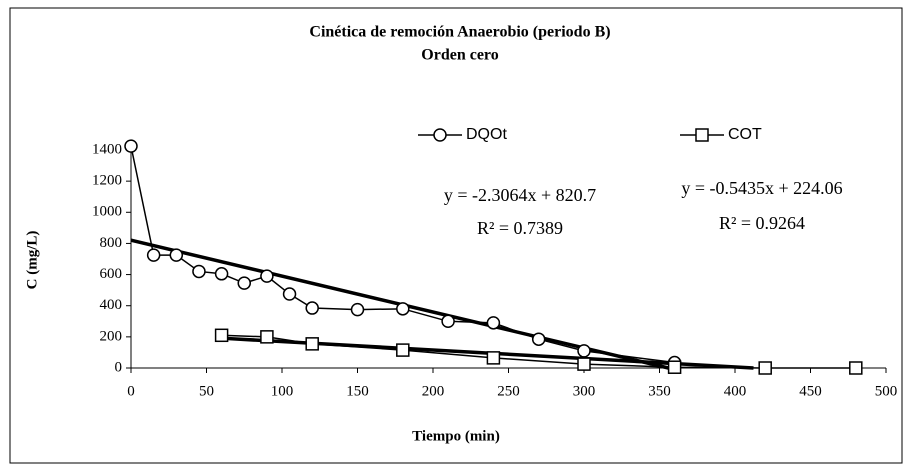 The image size is (912, 471). What do you see at coordinates (508, 391) in the screenshot?
I see `x-tick-label: 250` at bounding box center [508, 391].